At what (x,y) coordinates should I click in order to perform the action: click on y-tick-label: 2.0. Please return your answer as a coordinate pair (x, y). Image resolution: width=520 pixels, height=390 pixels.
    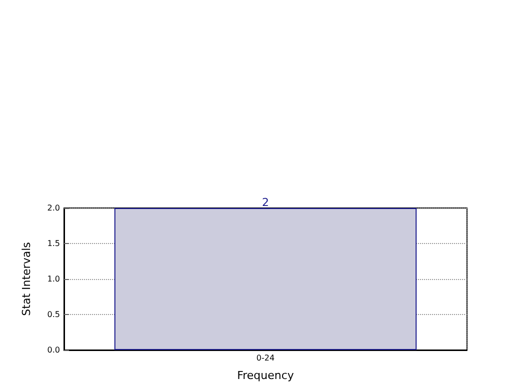
    Looking at the image, I should click on (53, 208).